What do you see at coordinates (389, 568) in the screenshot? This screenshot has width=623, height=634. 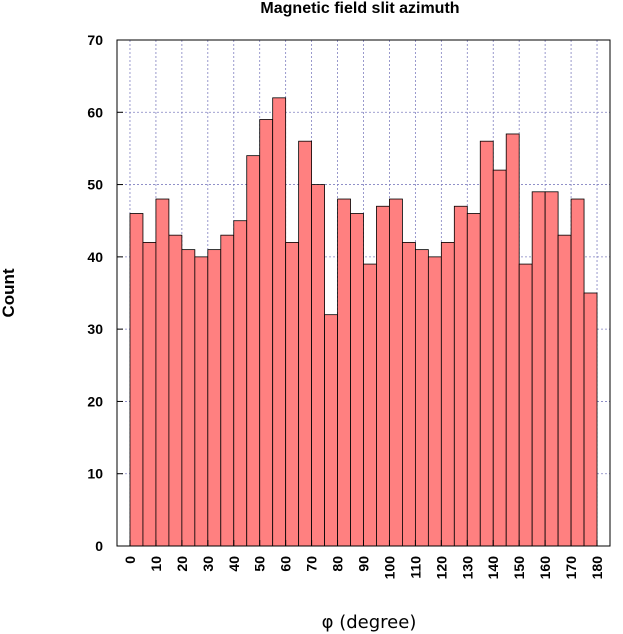 I see `x-tick-label: 100` at bounding box center [389, 568].